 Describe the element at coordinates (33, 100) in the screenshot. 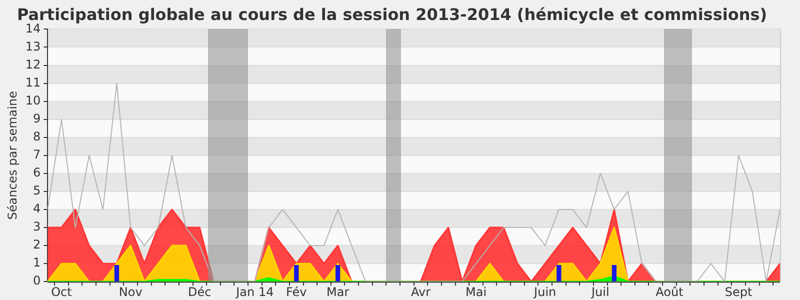

I see `y-tick-label: 10` at that location.